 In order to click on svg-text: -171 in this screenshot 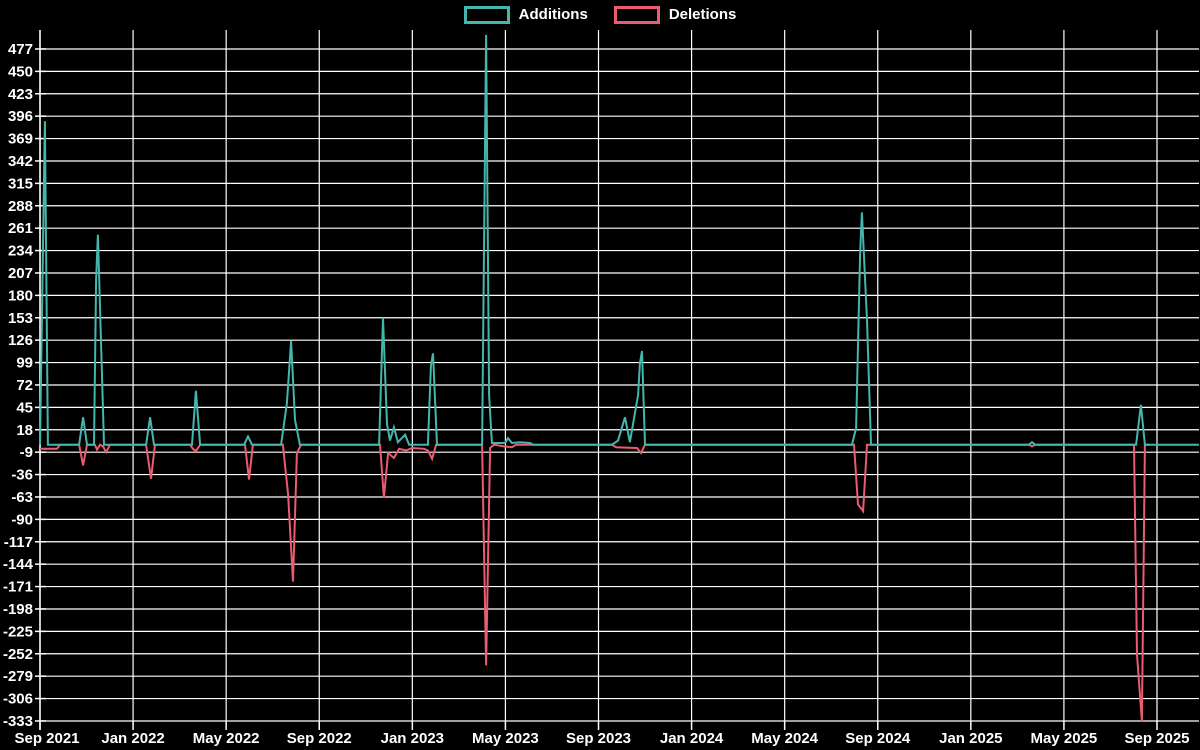, I will do `click(18, 587)`.